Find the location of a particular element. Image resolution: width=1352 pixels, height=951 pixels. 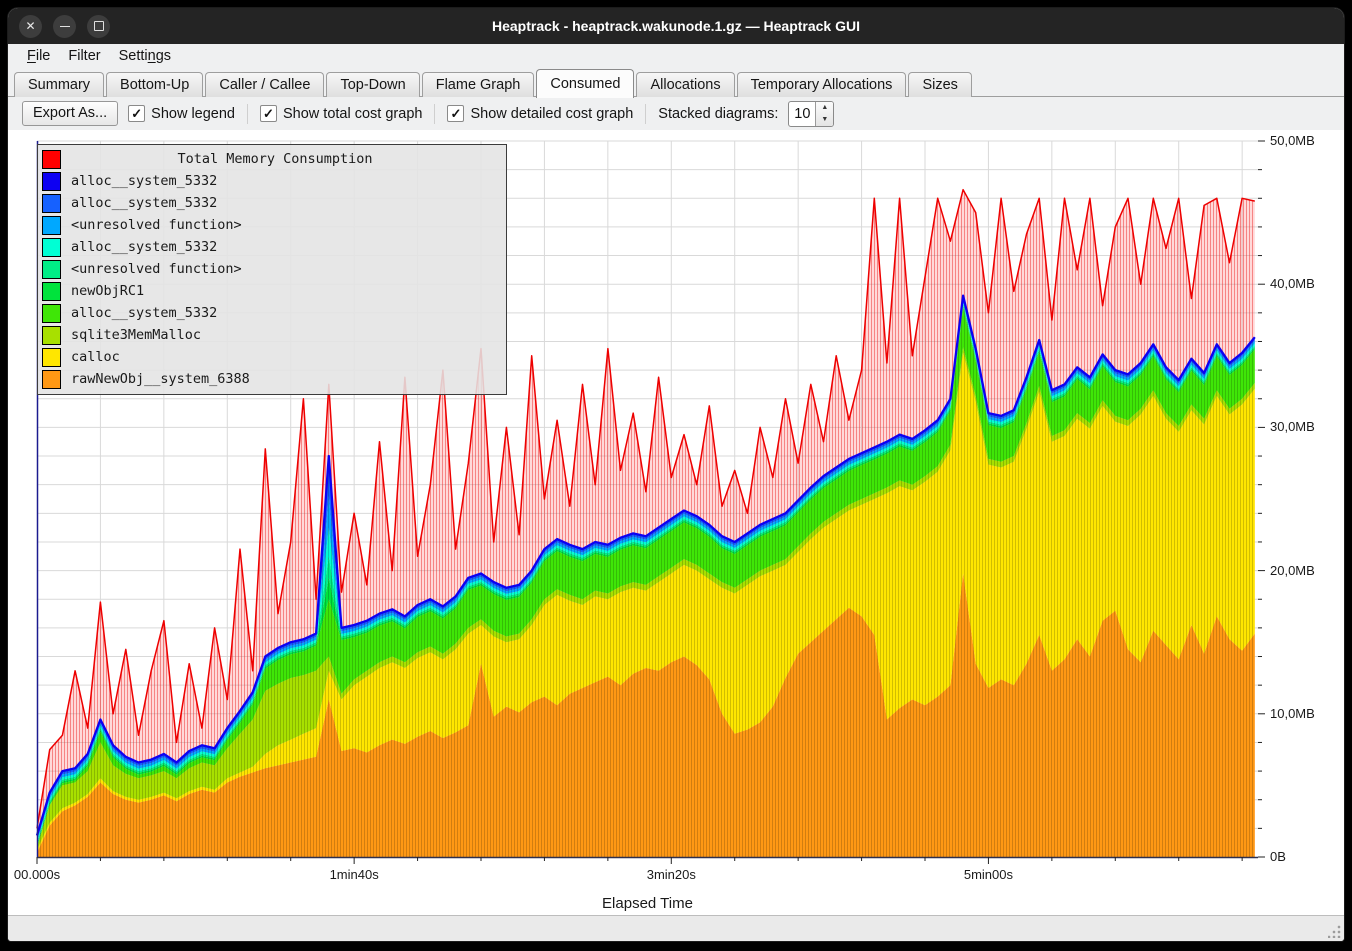

maximize-icon is located at coordinates (98, 26).